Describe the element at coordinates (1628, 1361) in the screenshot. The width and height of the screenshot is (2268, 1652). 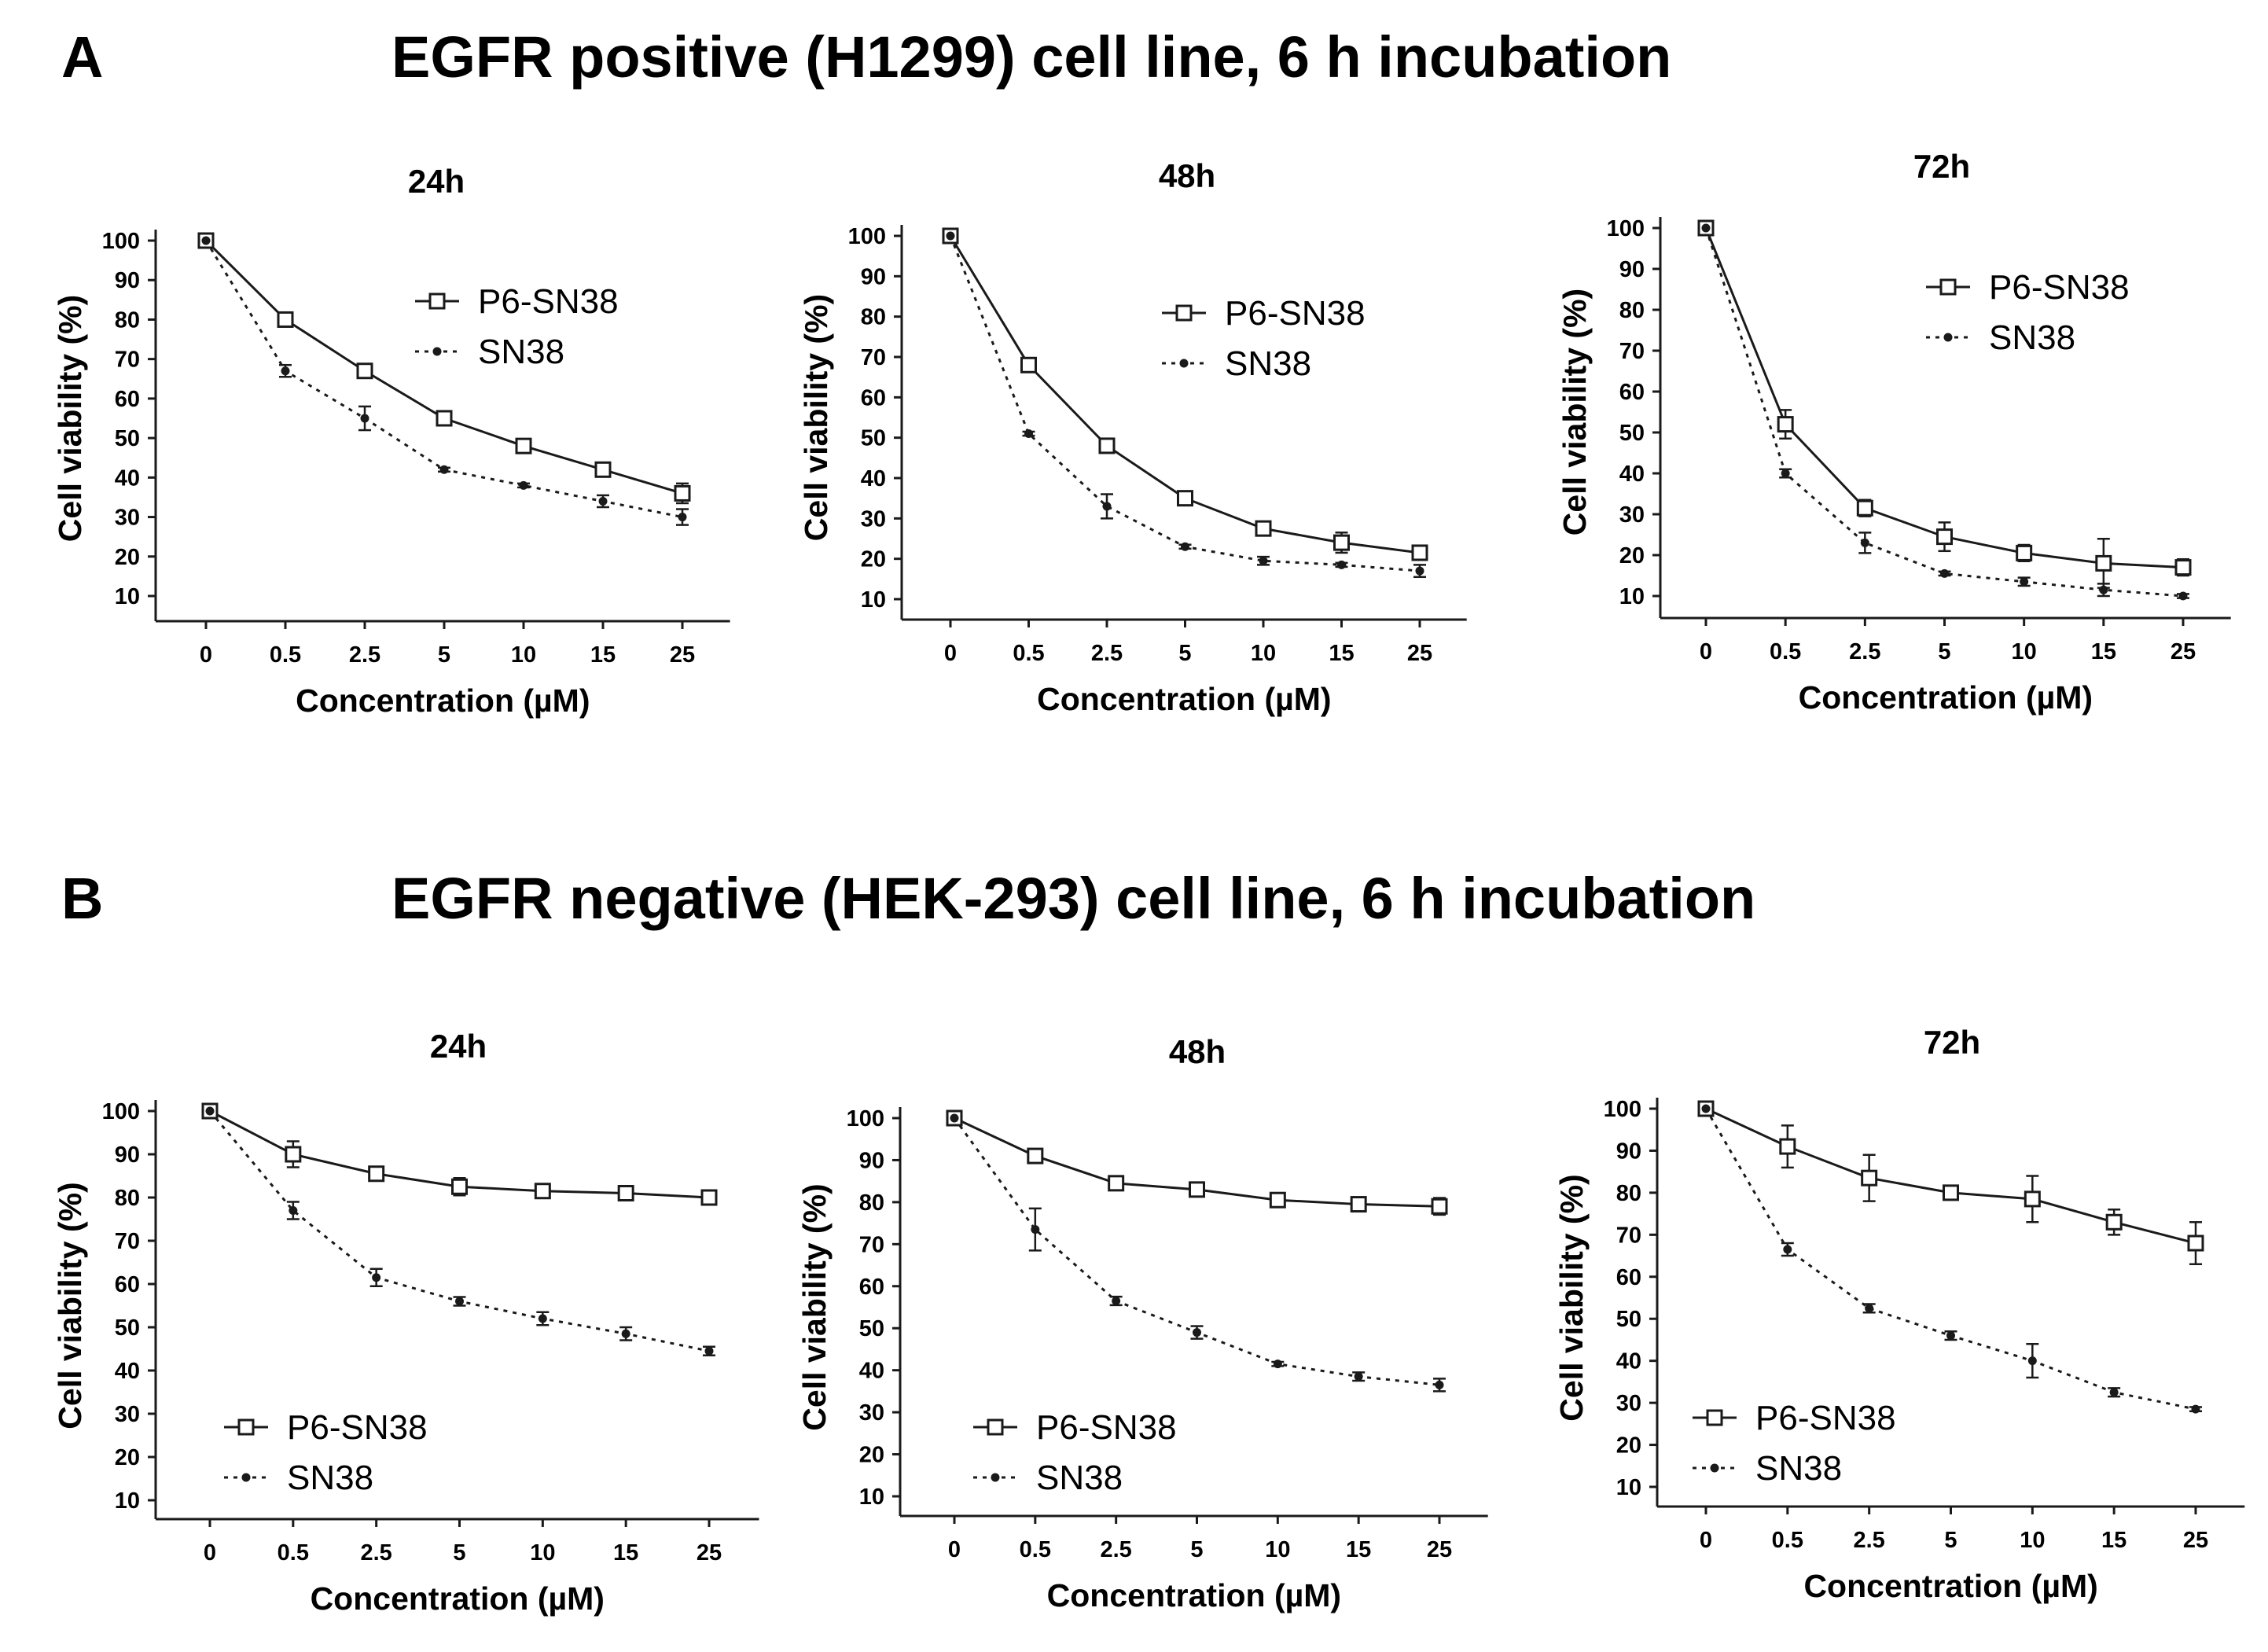
I see `y-tick-label: 40` at that location.